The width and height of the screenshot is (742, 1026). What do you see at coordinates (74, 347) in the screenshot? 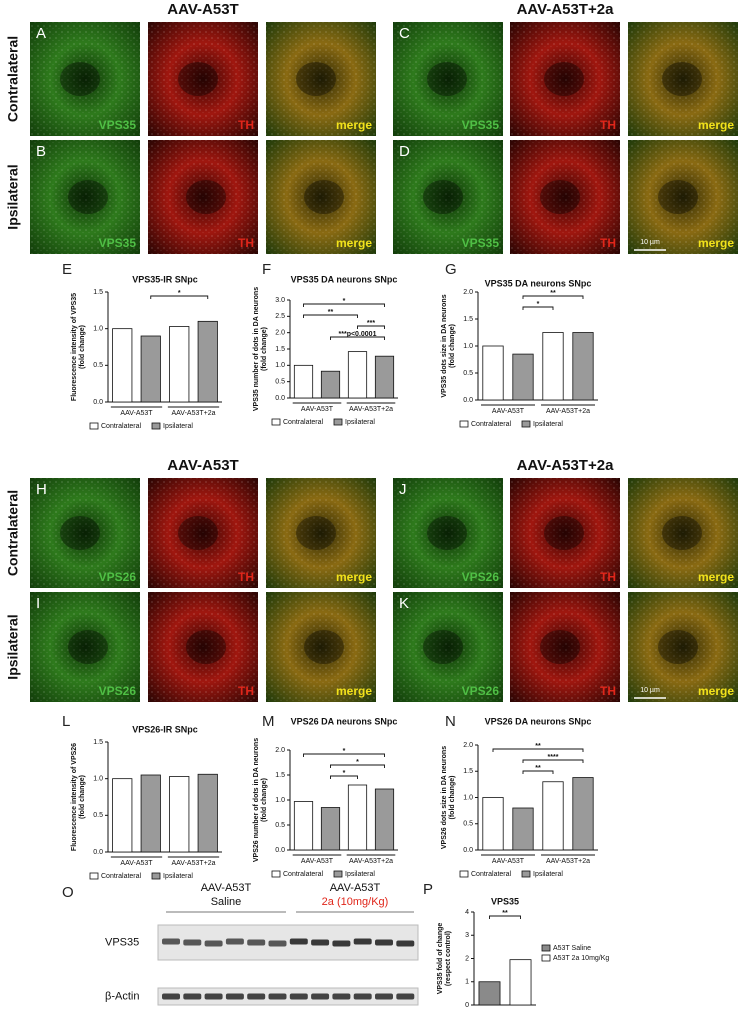
I see `y-axis-label: Fluorescence intensity of VPS35` at bounding box center [74, 347].